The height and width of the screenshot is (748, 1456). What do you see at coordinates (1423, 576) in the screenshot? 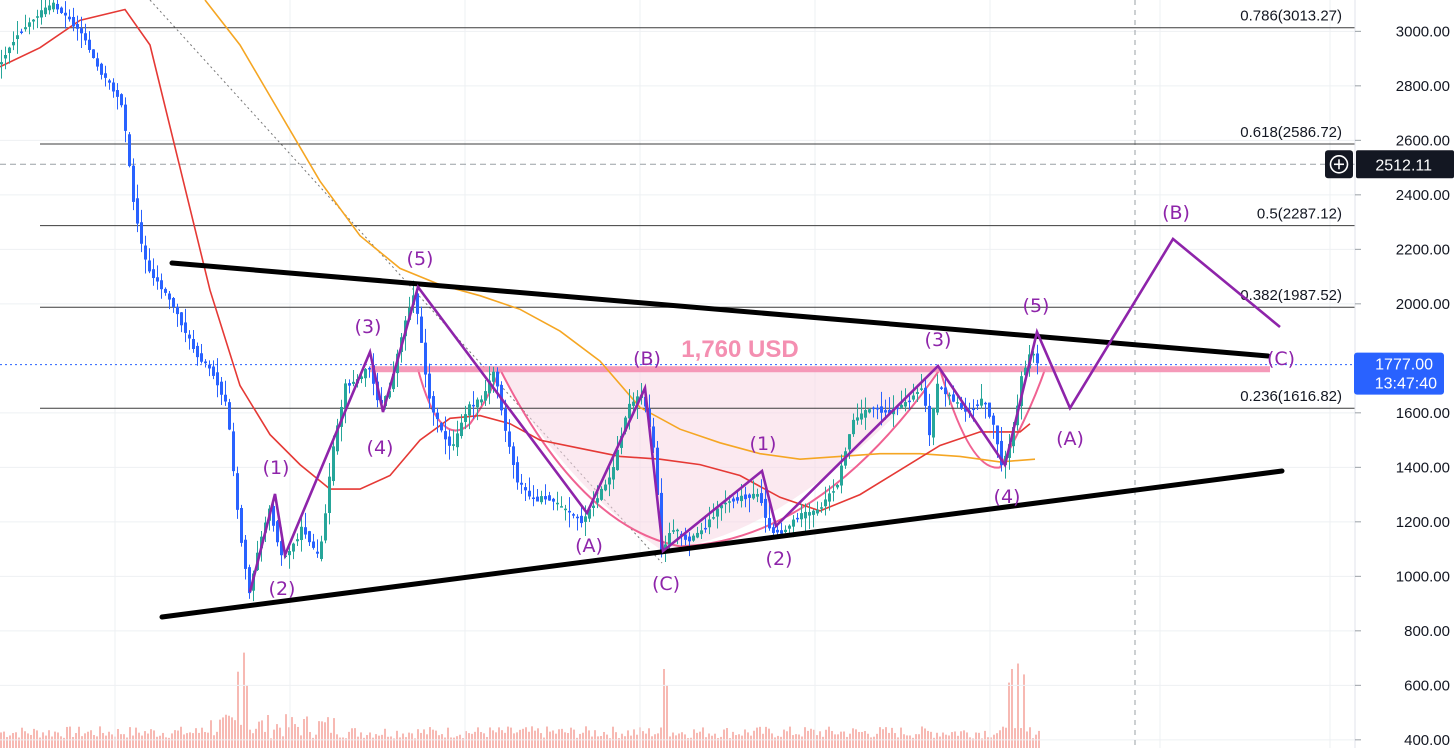
I see `axis-tick-label: 1000.00` at bounding box center [1423, 576].